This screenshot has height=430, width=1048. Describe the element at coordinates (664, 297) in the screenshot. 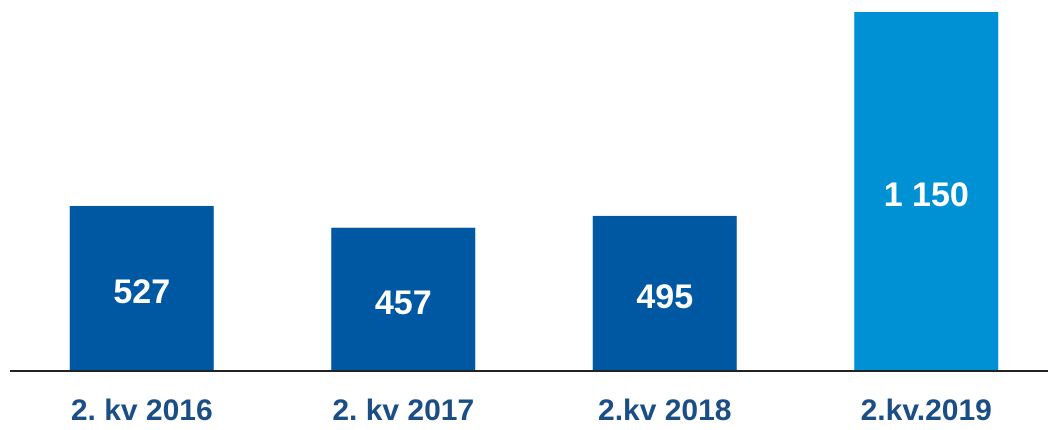

I see `value-label: 495` at that location.